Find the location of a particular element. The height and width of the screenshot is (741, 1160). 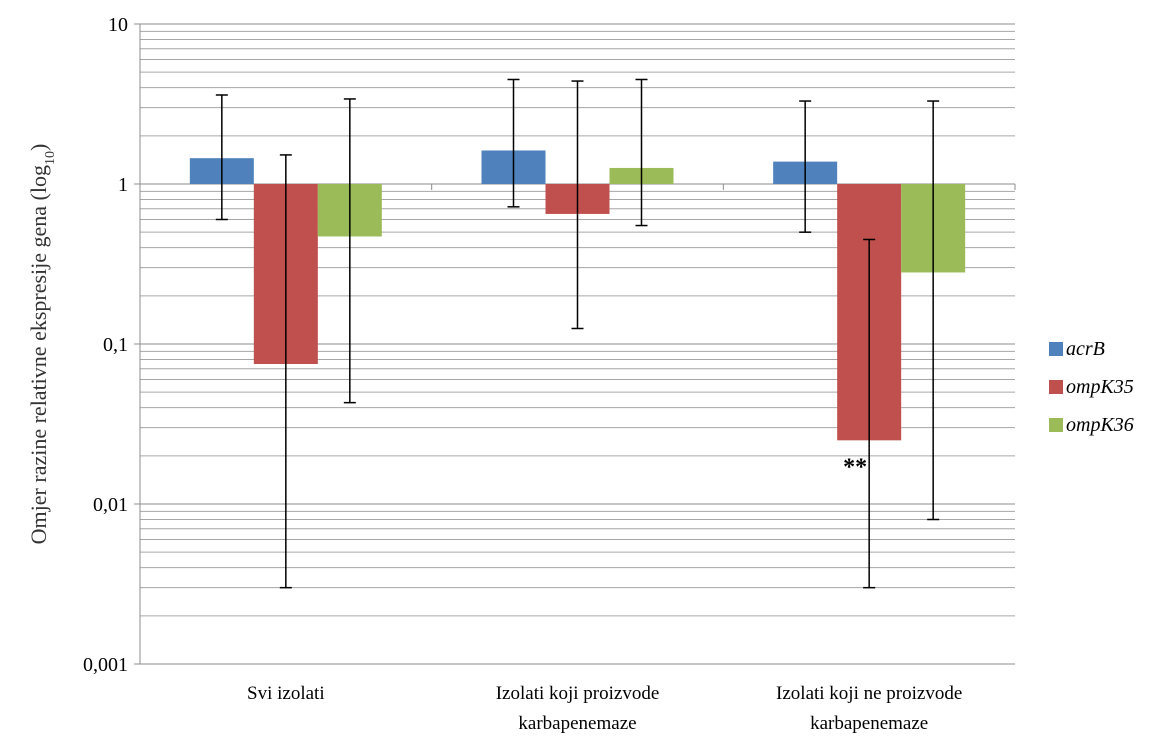

legend-label: ompK36 is located at coordinates (1100, 425).